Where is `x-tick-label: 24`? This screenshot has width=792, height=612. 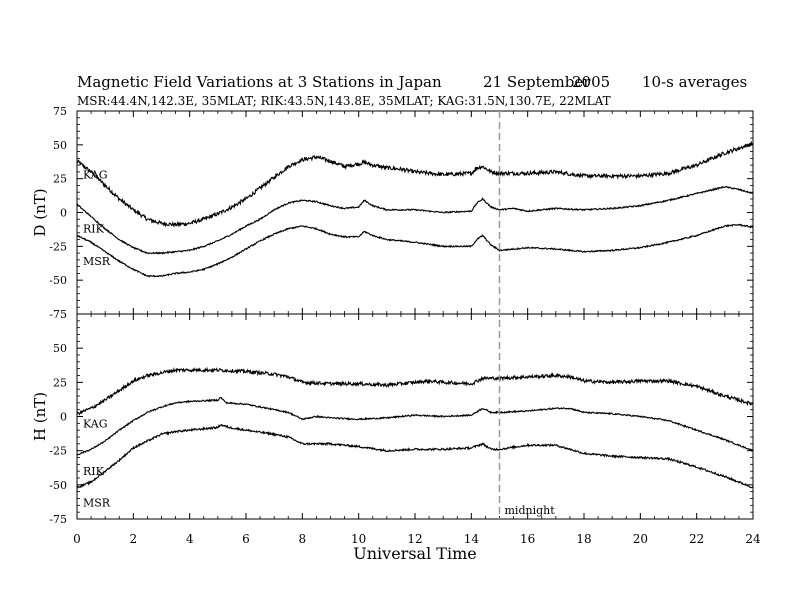 x-tick-label: 24 is located at coordinates (753, 539).